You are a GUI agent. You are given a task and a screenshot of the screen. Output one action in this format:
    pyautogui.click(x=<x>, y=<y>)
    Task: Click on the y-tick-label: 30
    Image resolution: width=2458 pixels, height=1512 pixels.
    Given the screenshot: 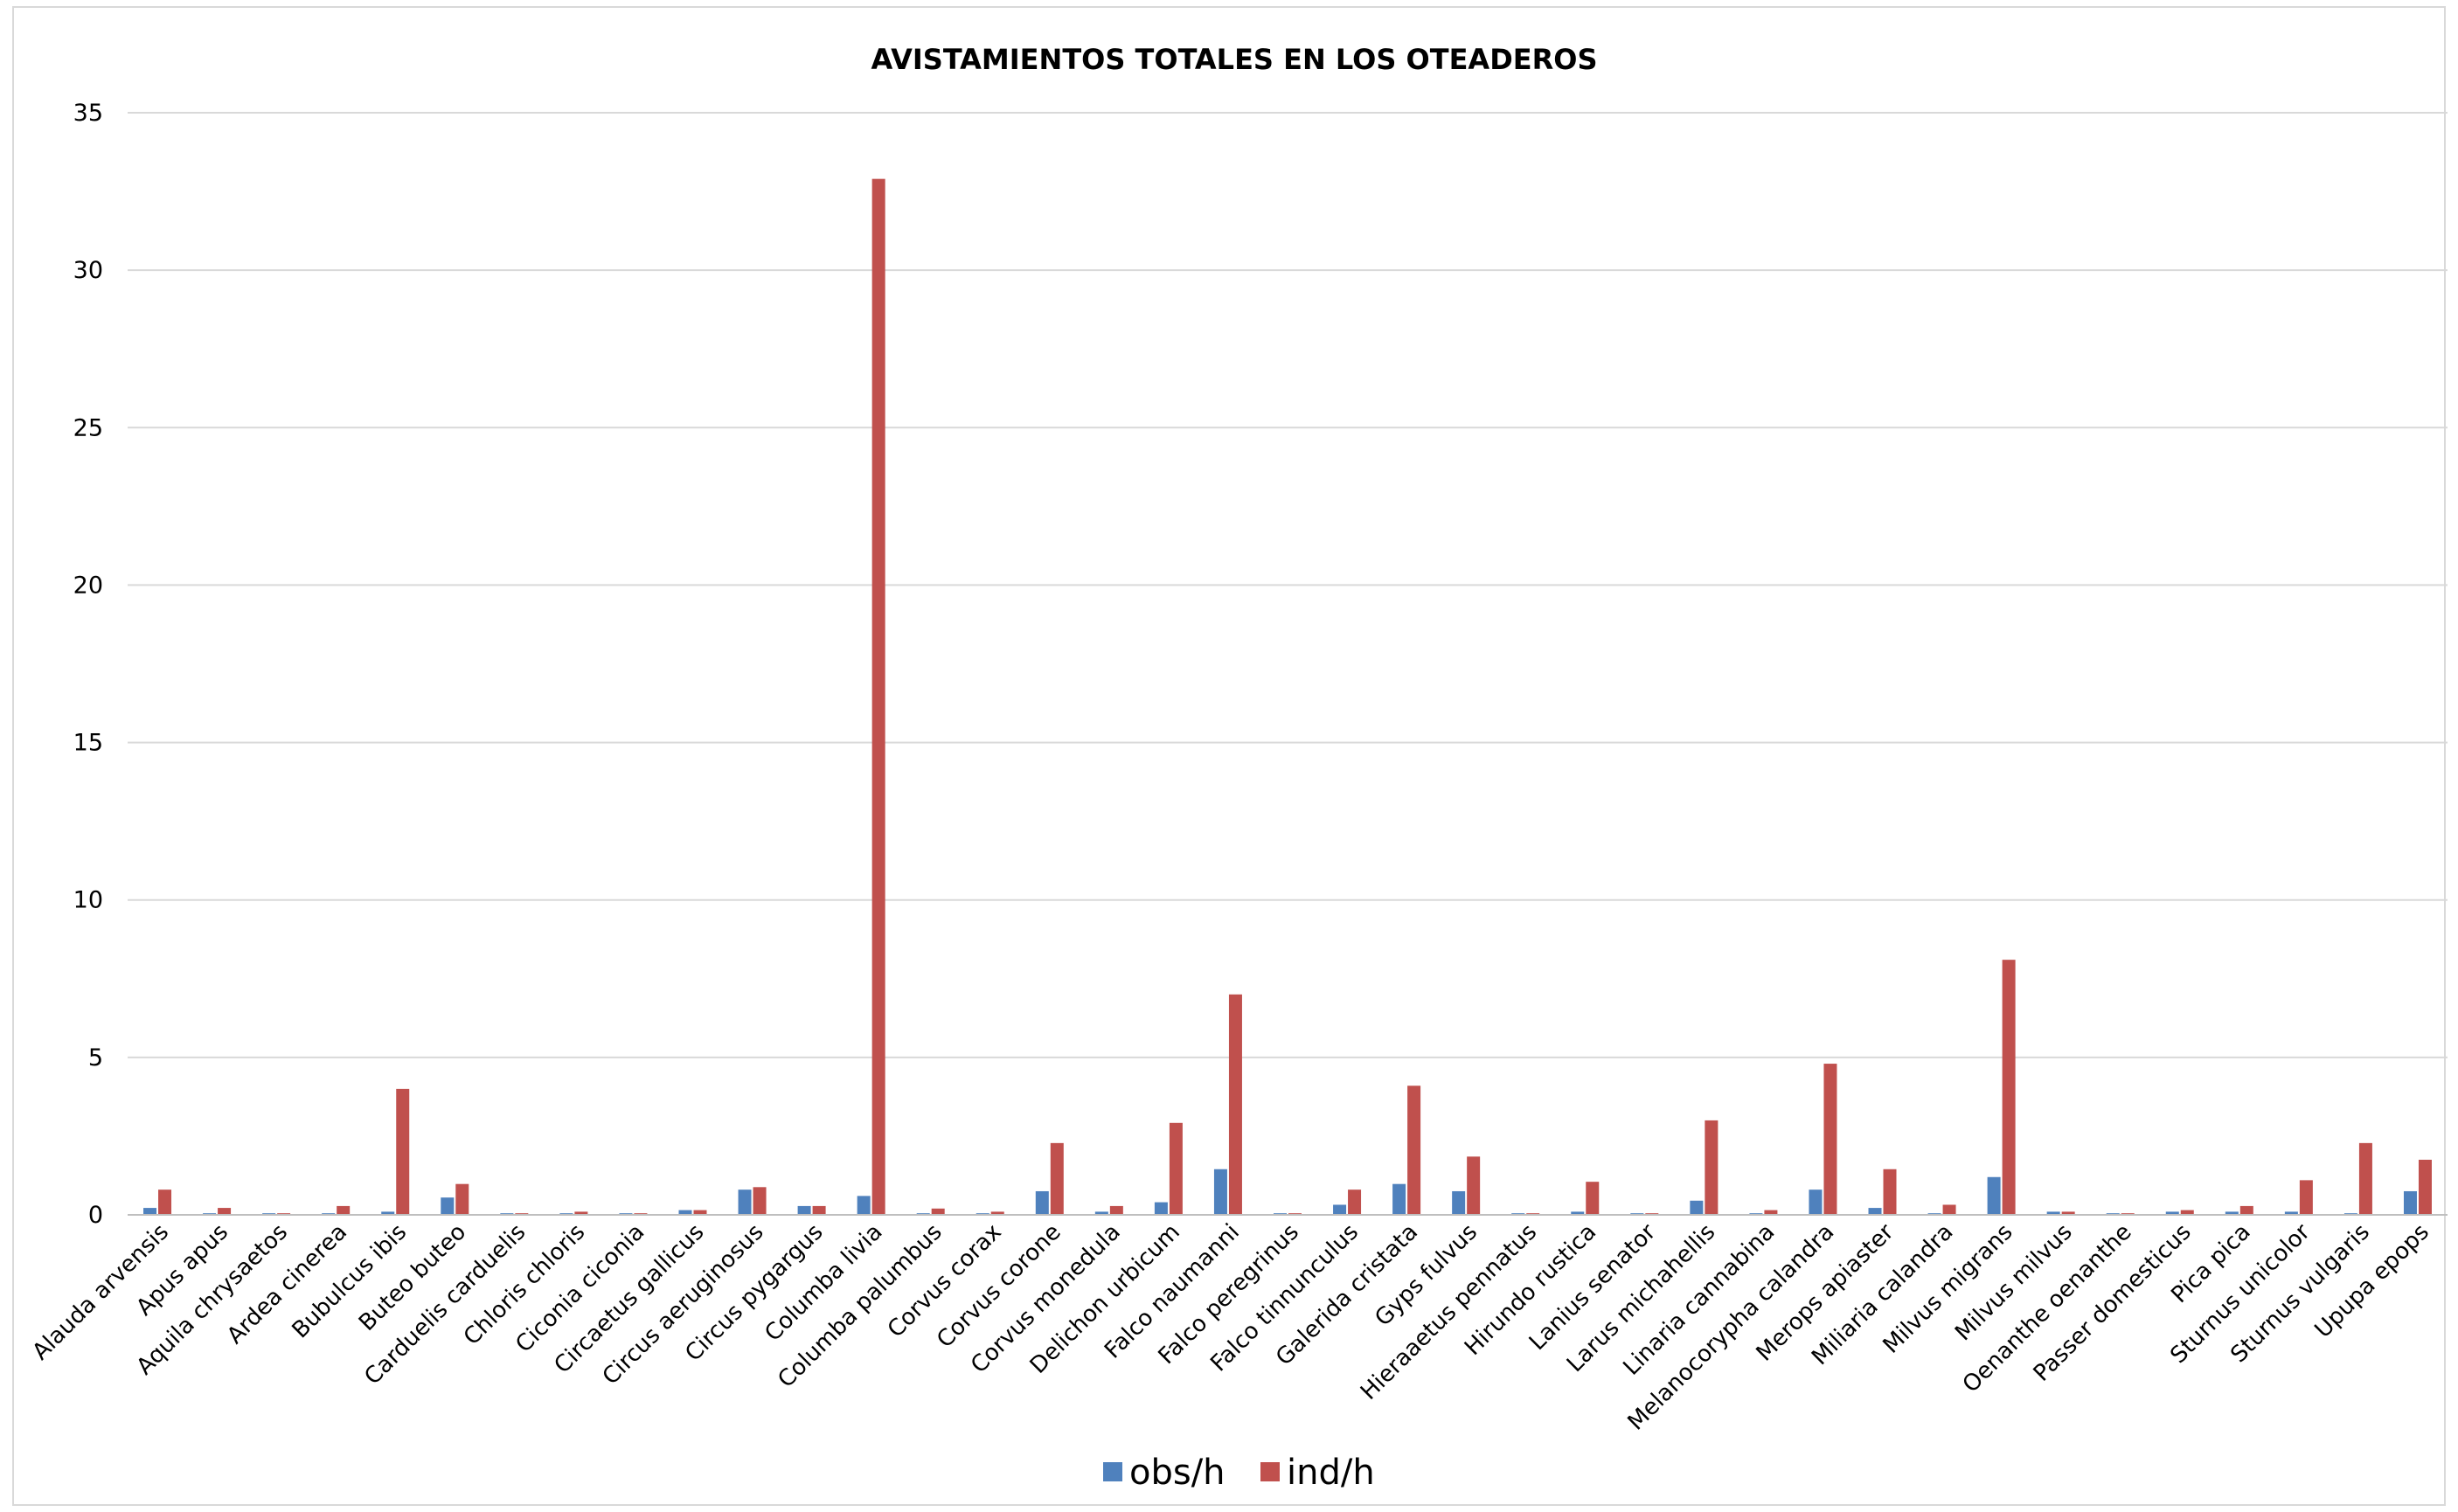 What is the action you would take?
    pyautogui.click(x=88, y=270)
    